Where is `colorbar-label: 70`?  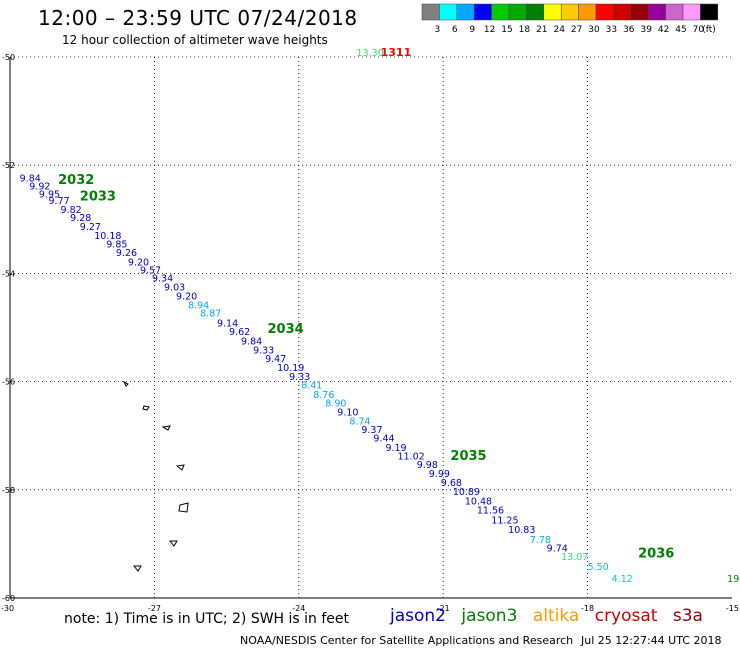
colorbar-label: 70 is located at coordinates (699, 30).